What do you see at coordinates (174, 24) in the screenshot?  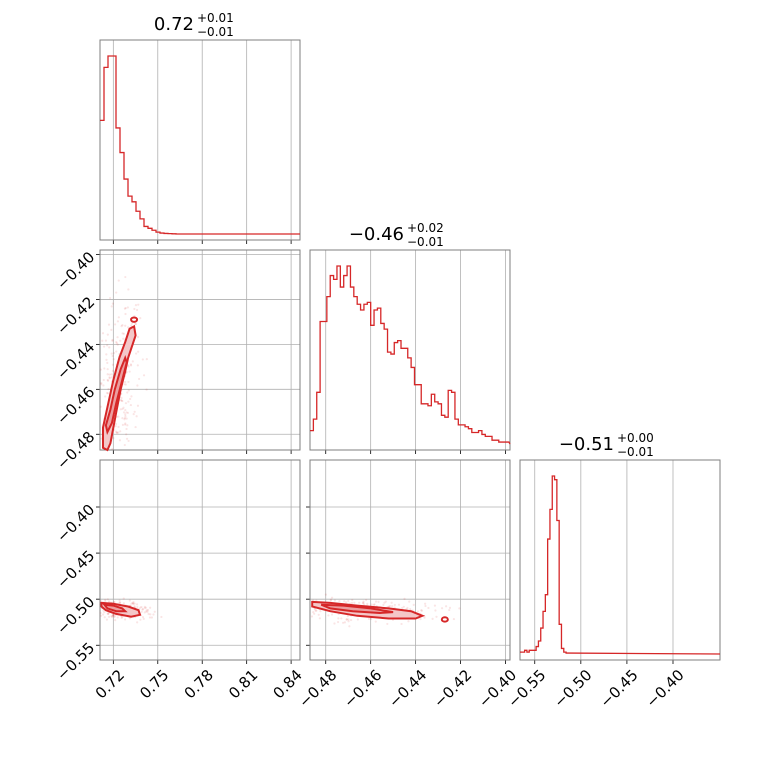 I see `param-title-0: 0.72` at bounding box center [174, 24].